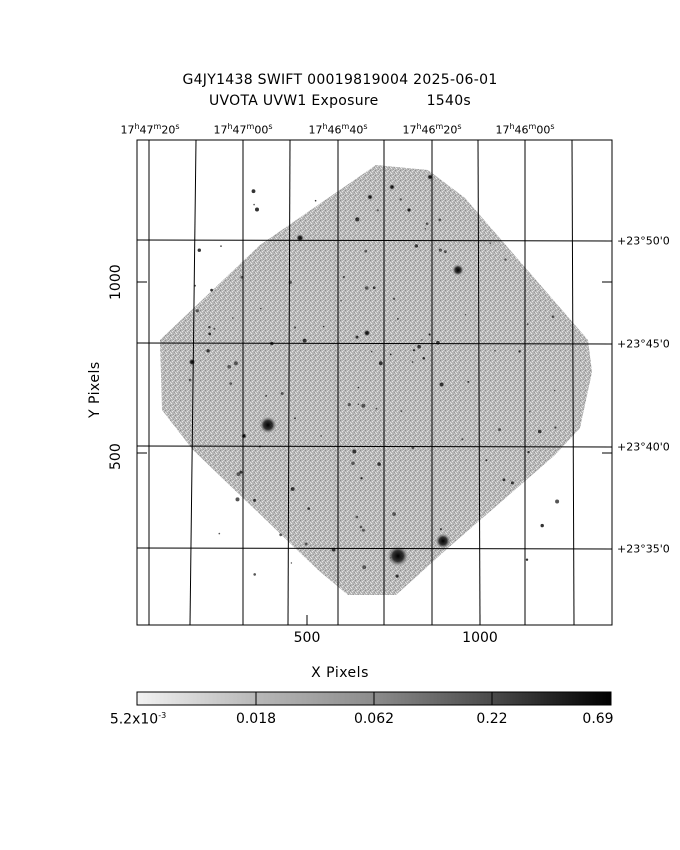 The image size is (680, 850). What do you see at coordinates (643, 447) in the screenshot?
I see `dec-label: +23°40'0` at bounding box center [643, 447].